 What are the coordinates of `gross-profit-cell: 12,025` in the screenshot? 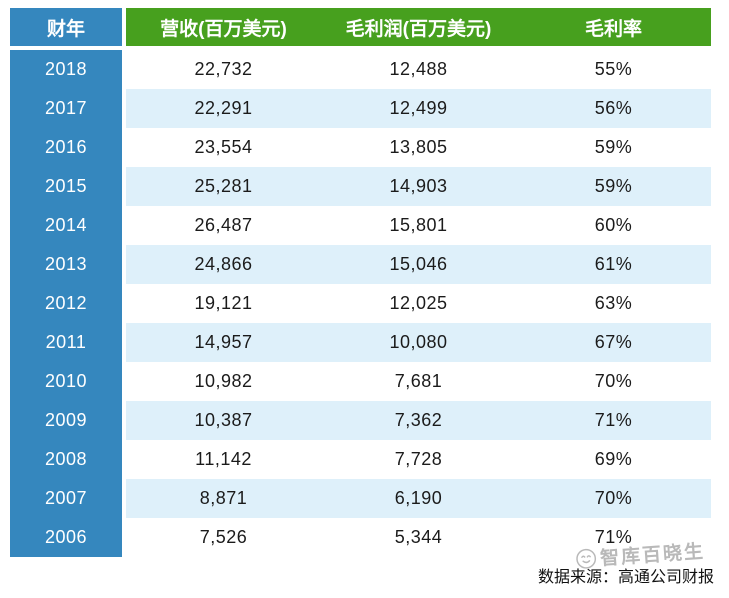 It's located at (418, 303).